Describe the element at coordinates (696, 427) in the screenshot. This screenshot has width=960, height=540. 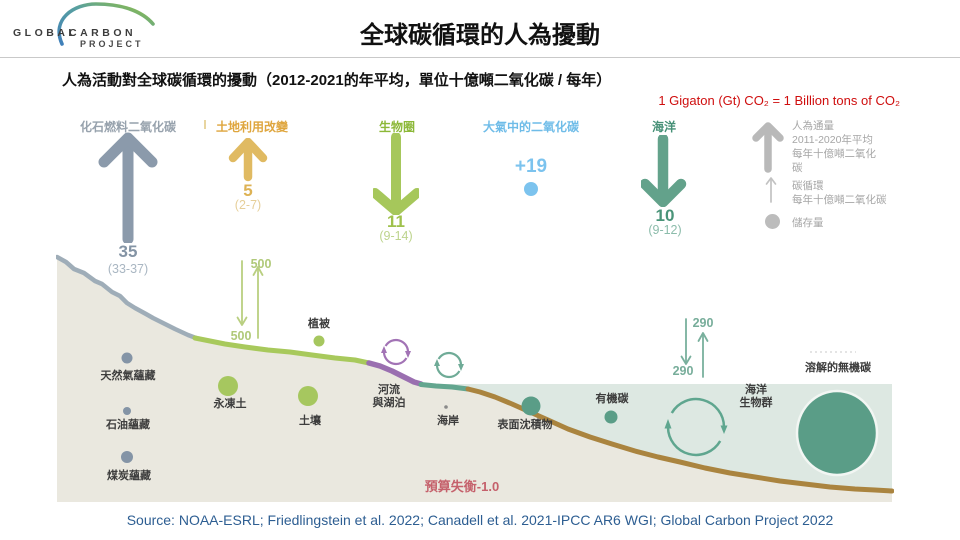
I see `marine-biota-cycle-icon` at that location.